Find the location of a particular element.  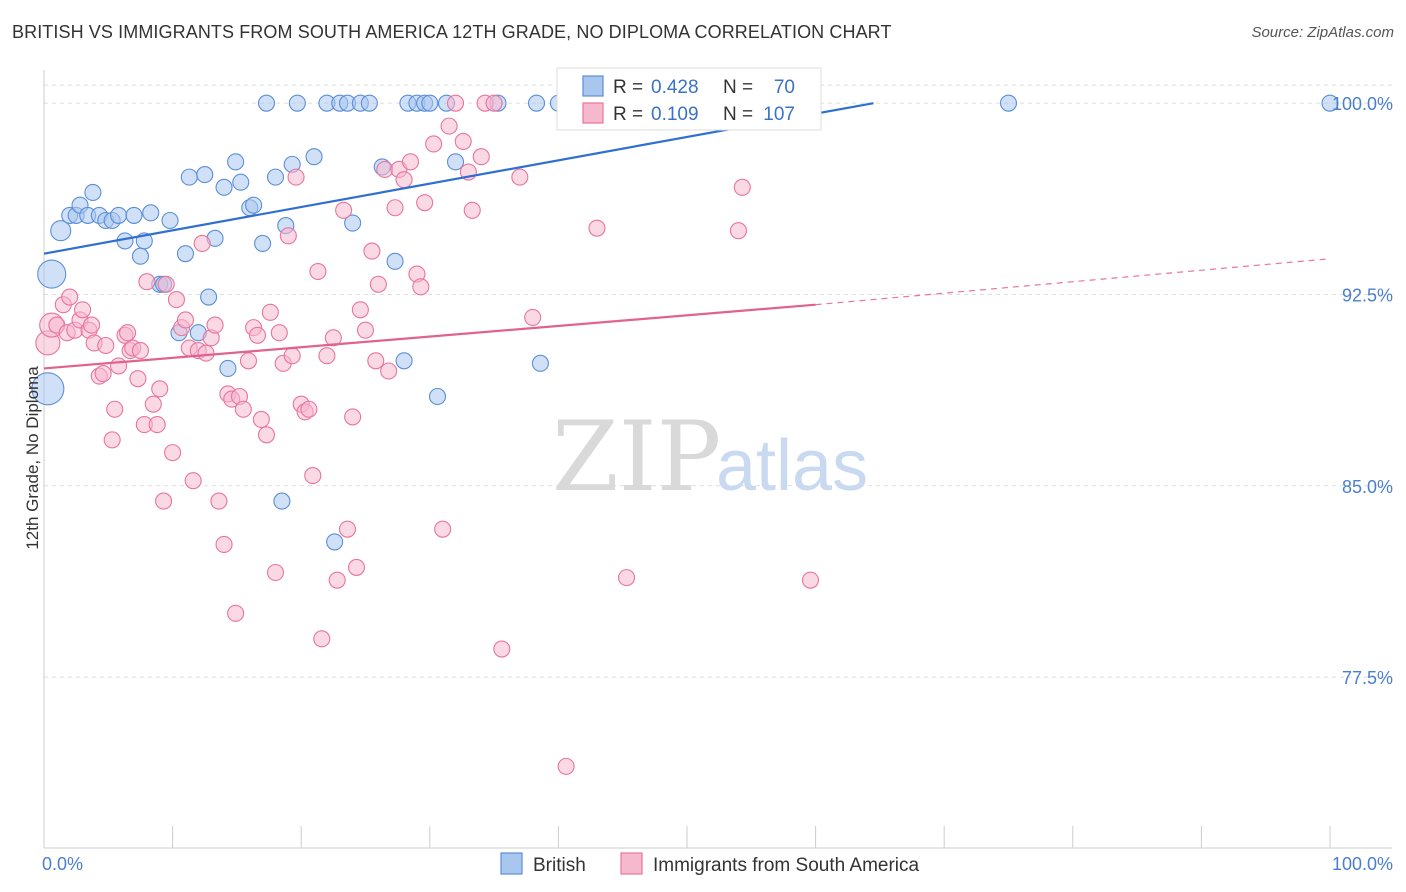

watermark-atlas: atlas is located at coordinates (792, 466).